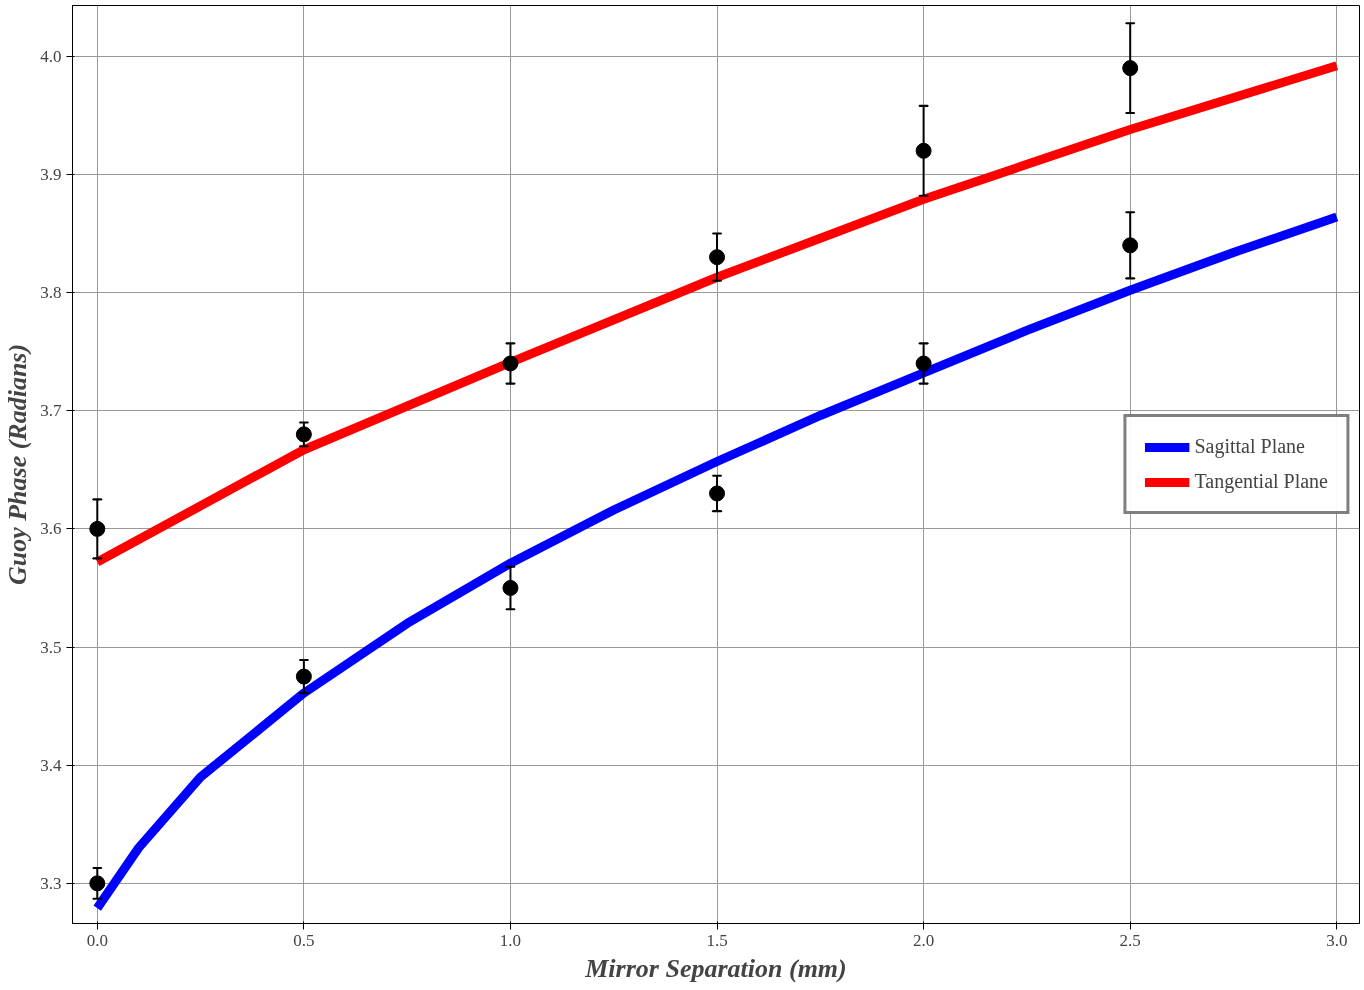 The width and height of the screenshot is (1364, 990). Describe the element at coordinates (304, 940) in the screenshot. I see `x-tick-label: 0.5` at that location.